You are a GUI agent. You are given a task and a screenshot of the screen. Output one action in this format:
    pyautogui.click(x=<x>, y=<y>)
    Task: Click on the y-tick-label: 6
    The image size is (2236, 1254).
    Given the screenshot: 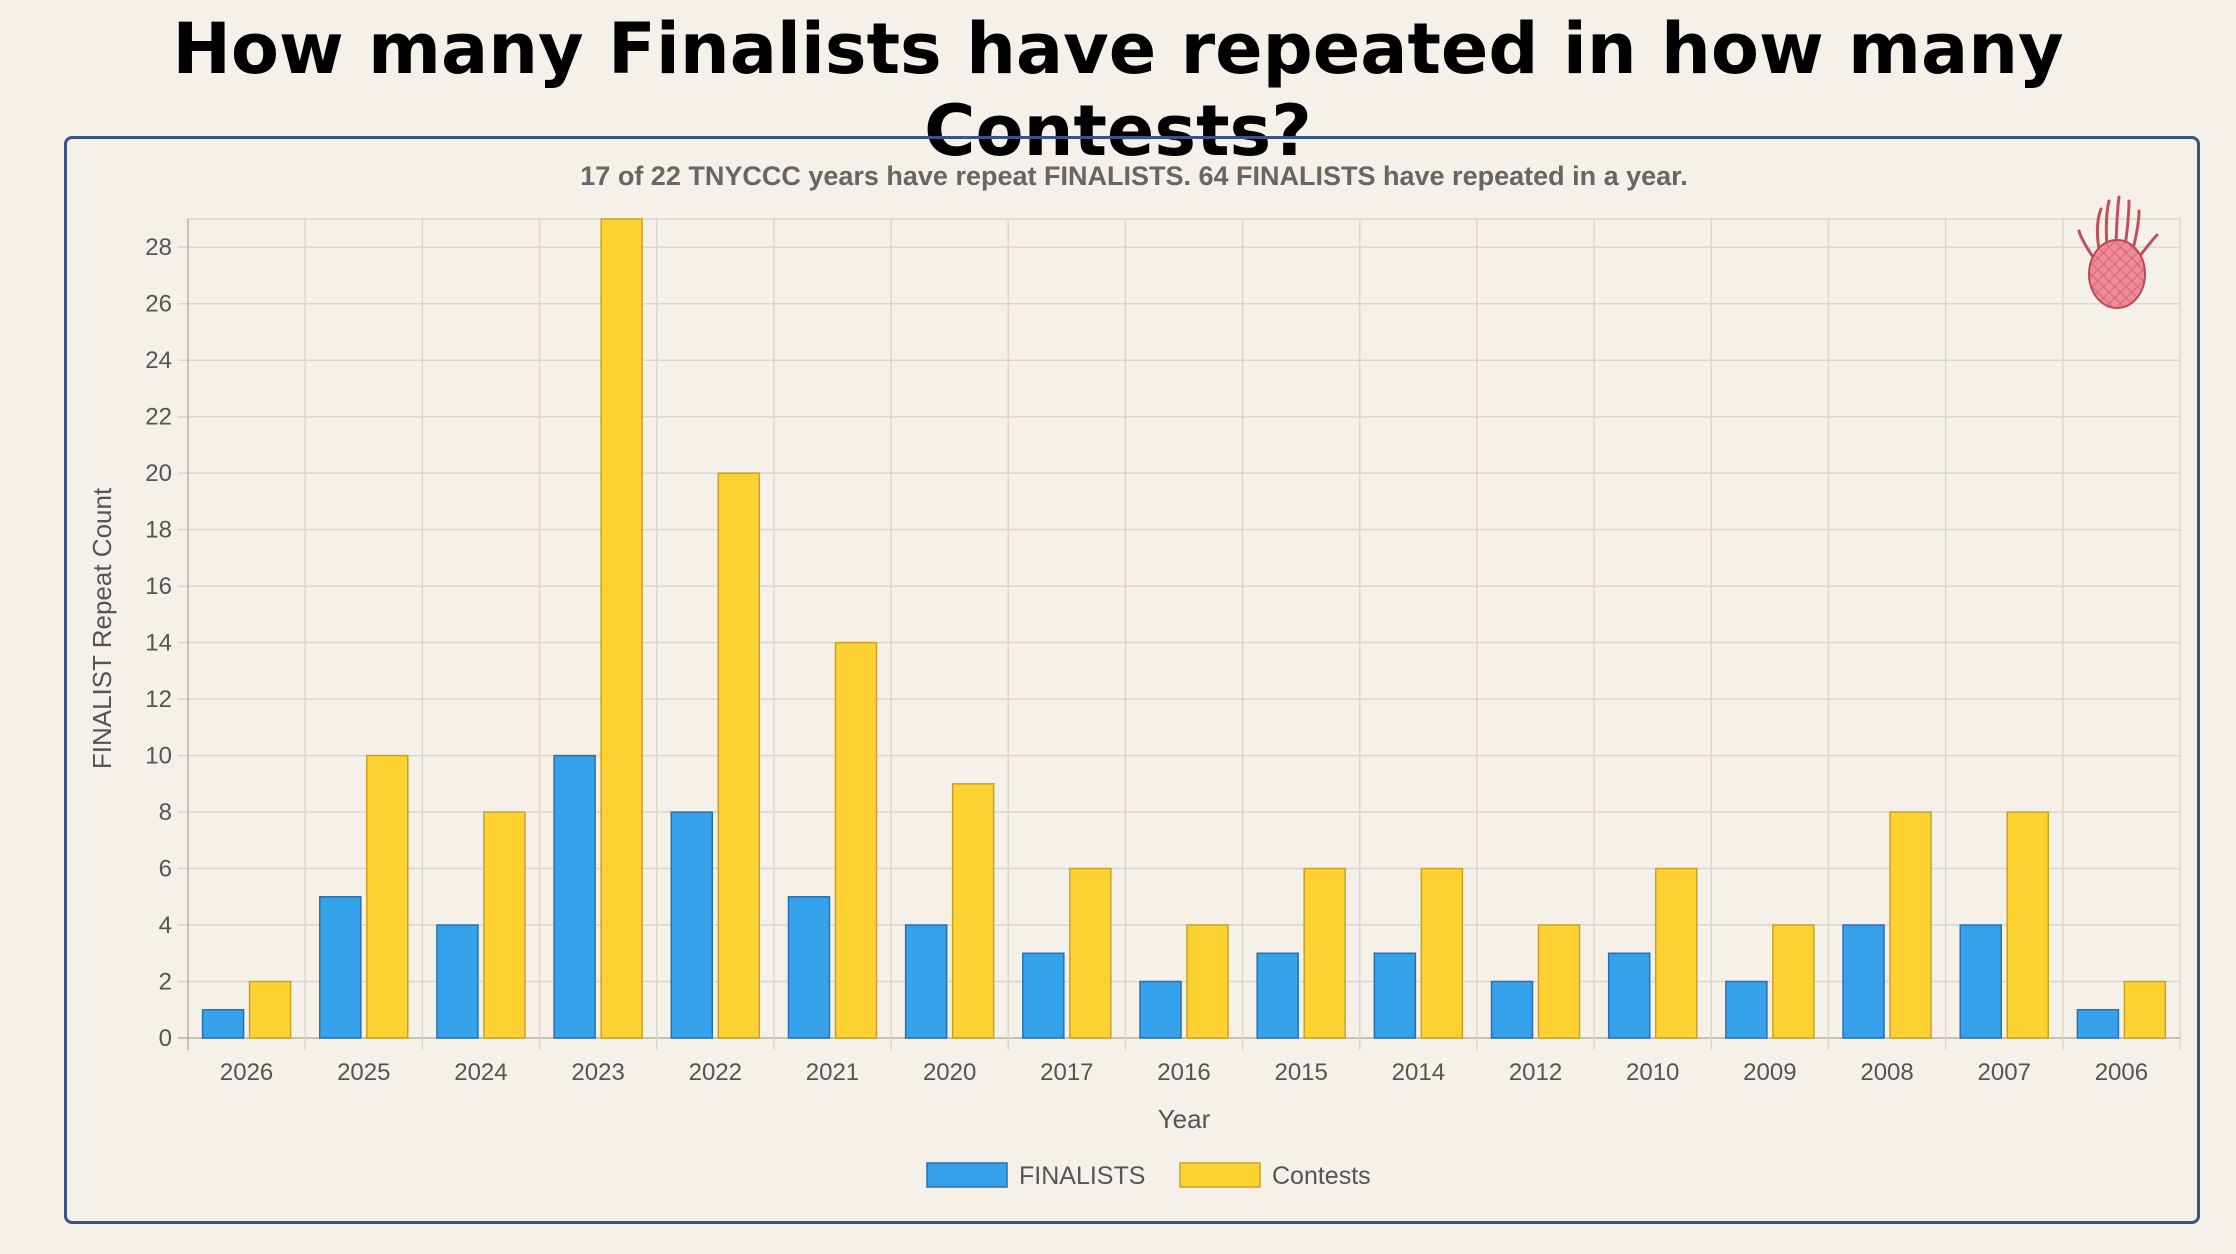 What is the action you would take?
    pyautogui.click(x=165, y=869)
    